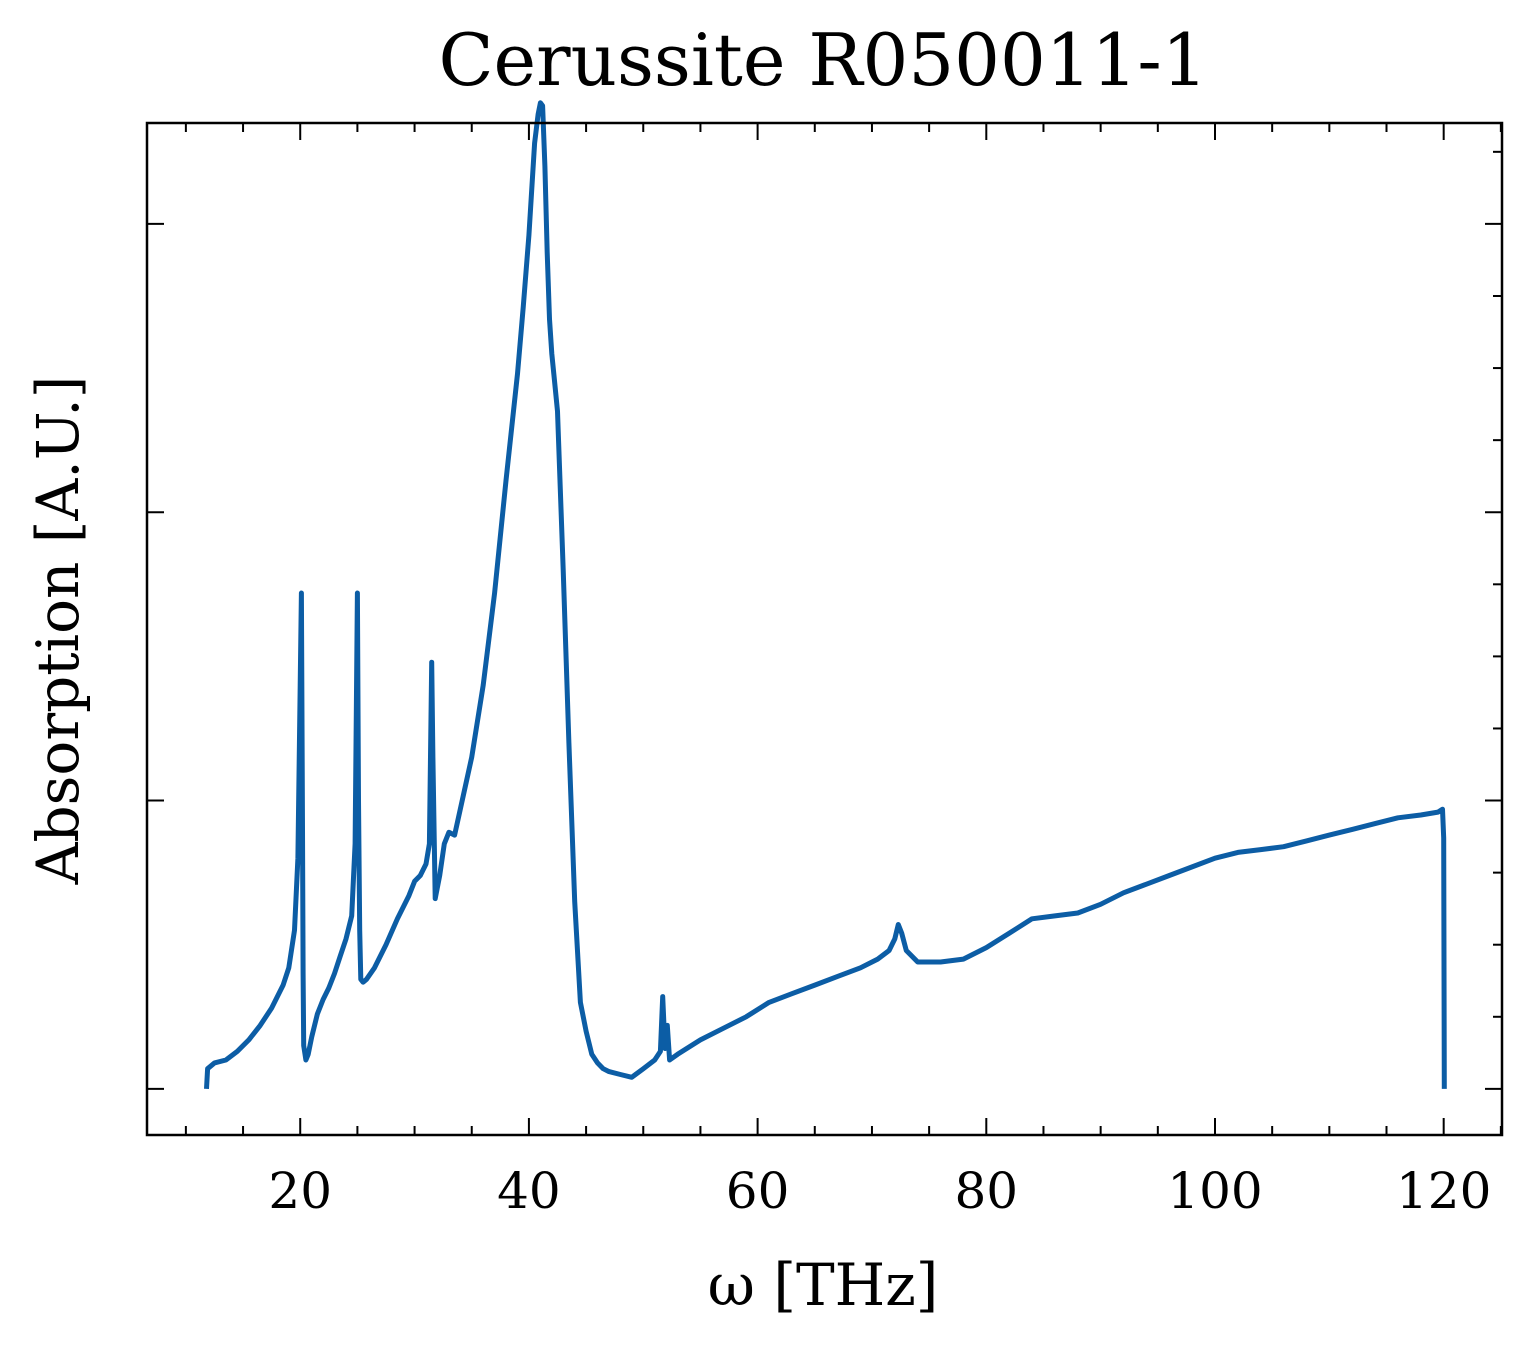  Describe the element at coordinates (986, 1191) in the screenshot. I see `x-tick-label: 80` at that location.